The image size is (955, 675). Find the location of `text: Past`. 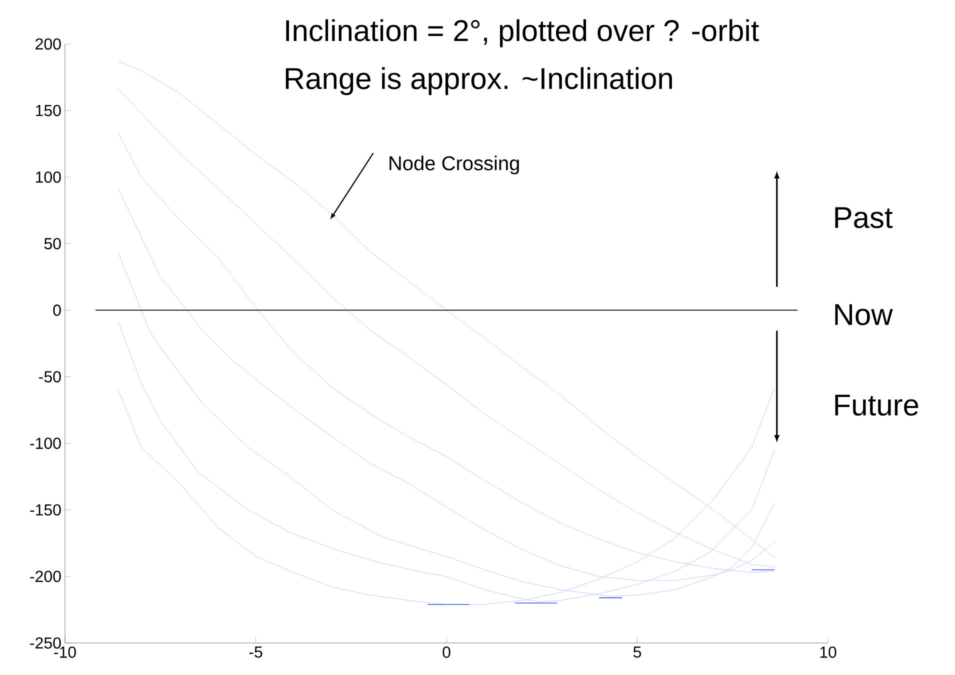

text: Past is located at coordinates (864, 217).